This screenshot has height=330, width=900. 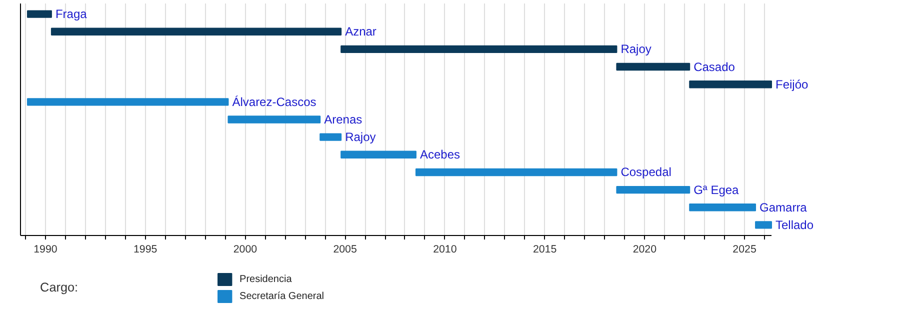 I want to click on legend-label: Presidencia, so click(x=266, y=279).